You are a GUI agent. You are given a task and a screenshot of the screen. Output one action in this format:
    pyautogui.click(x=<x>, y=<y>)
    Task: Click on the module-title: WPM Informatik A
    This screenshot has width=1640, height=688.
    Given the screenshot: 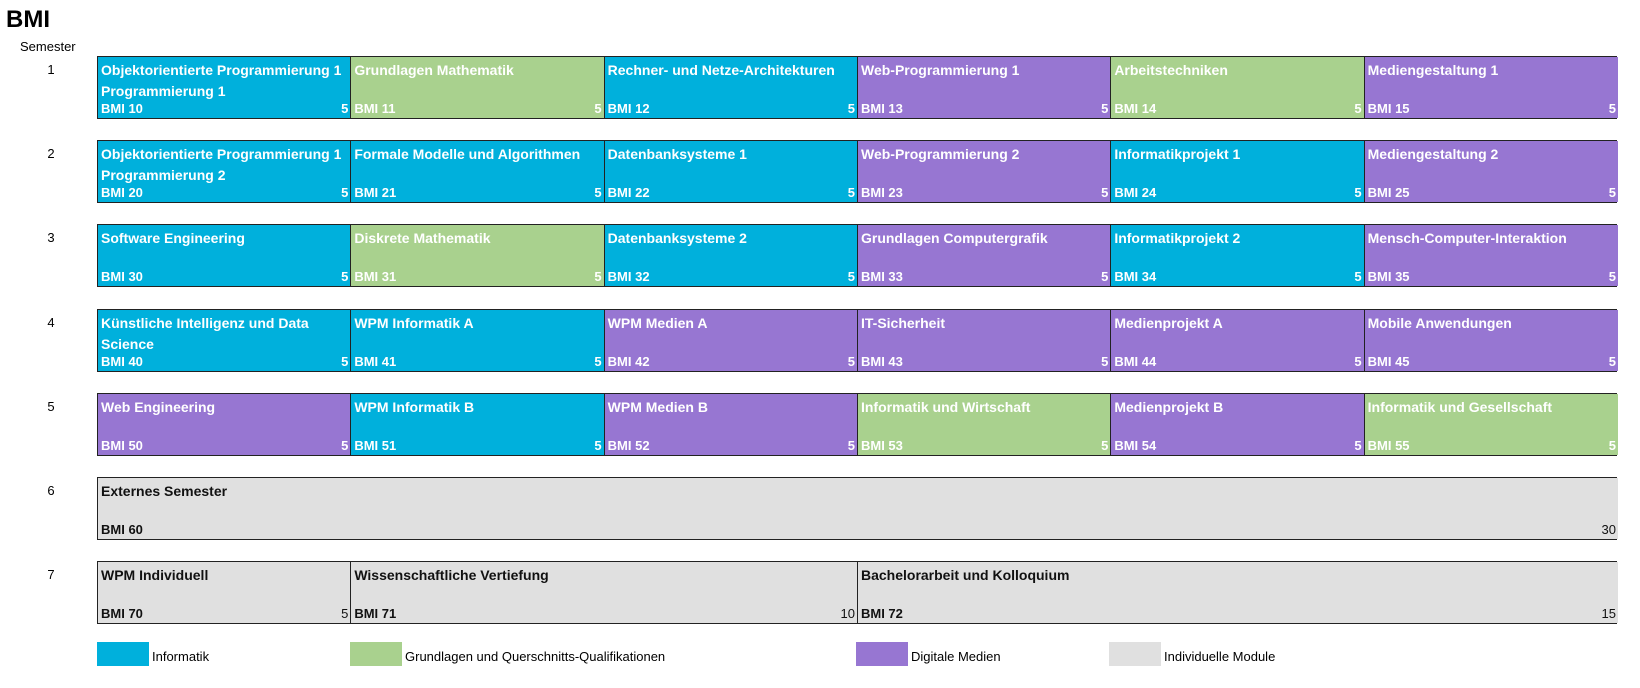 What is the action you would take?
    pyautogui.click(x=414, y=323)
    